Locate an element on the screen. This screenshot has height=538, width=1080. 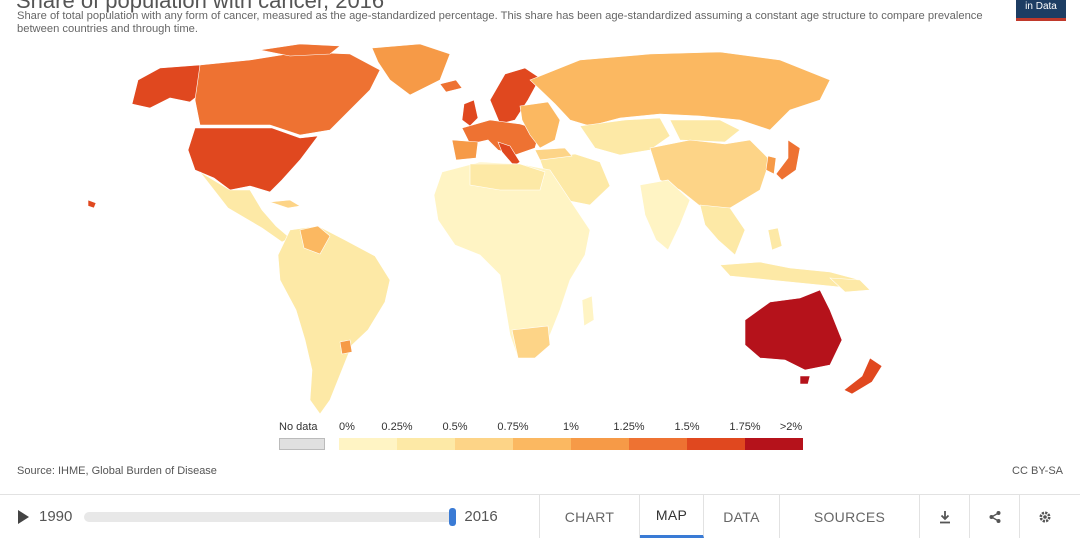
tab-sources: SOURCES is located at coordinates (850, 516).